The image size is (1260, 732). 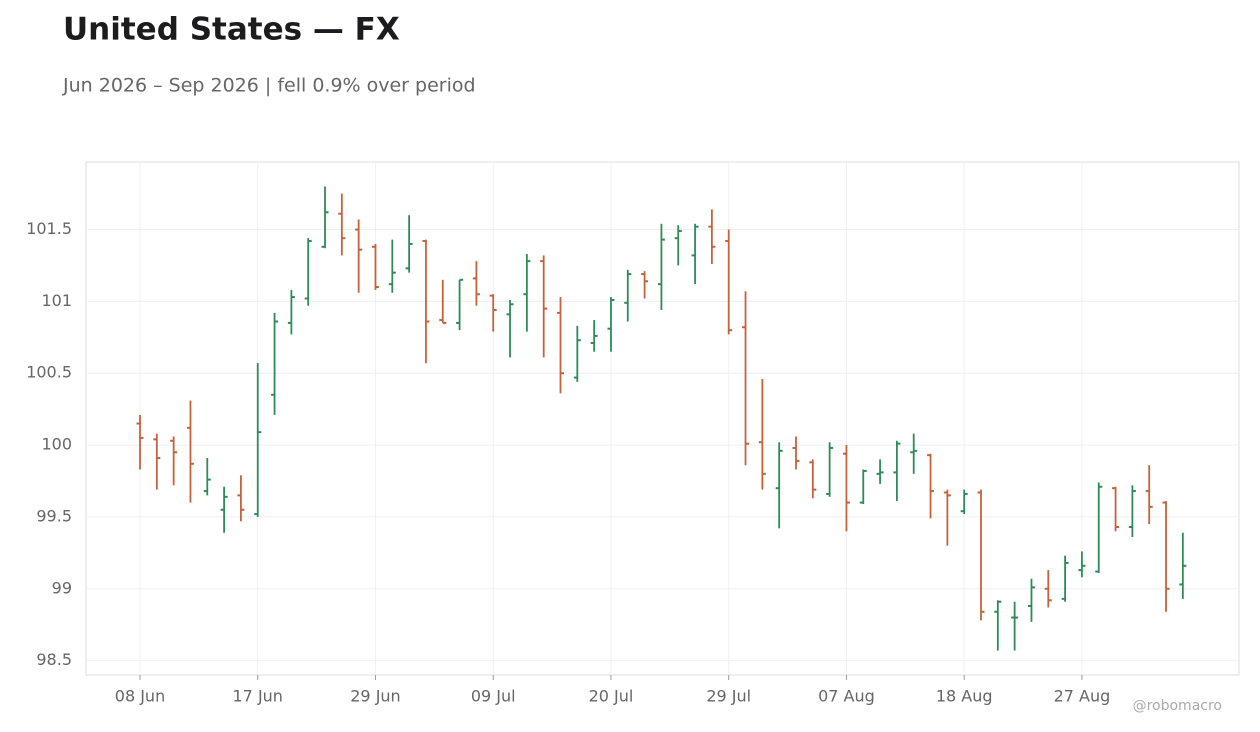 What do you see at coordinates (258, 696) in the screenshot?
I see `x-tick-label: 17 Jun` at bounding box center [258, 696].